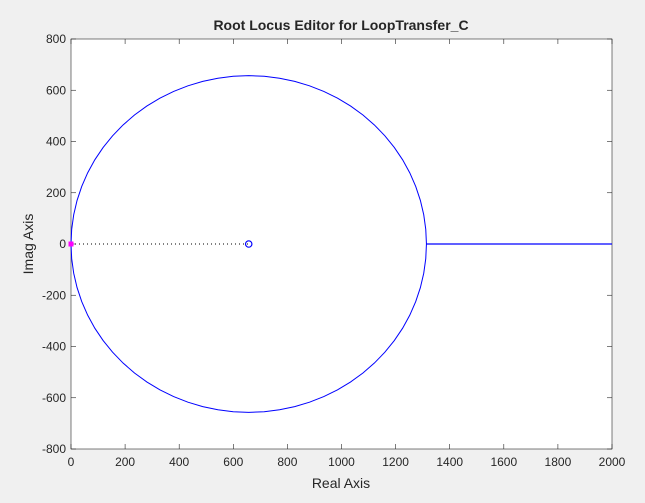 The image size is (645, 503). What do you see at coordinates (125, 462) in the screenshot?
I see `x-tick-label: 200` at bounding box center [125, 462].